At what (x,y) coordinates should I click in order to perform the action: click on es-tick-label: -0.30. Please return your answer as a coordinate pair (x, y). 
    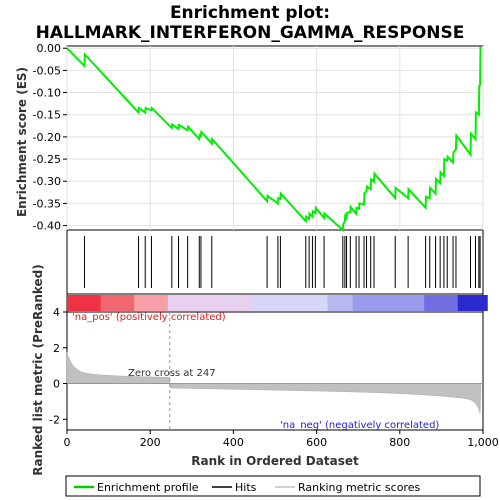
    Looking at the image, I should click on (47, 181).